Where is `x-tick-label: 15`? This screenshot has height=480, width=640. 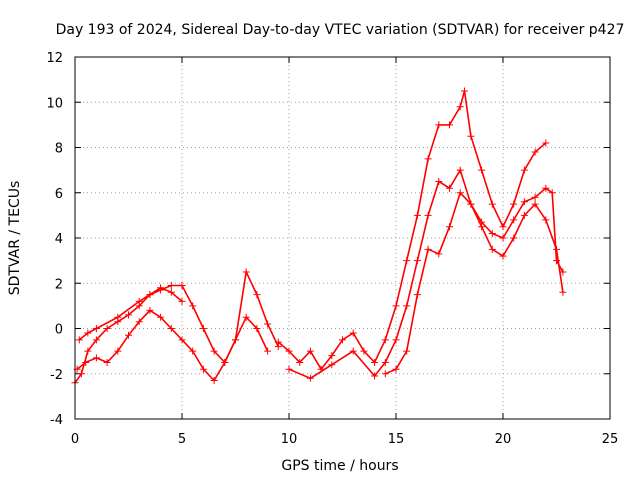 x-tick-label: 15 is located at coordinates (396, 439).